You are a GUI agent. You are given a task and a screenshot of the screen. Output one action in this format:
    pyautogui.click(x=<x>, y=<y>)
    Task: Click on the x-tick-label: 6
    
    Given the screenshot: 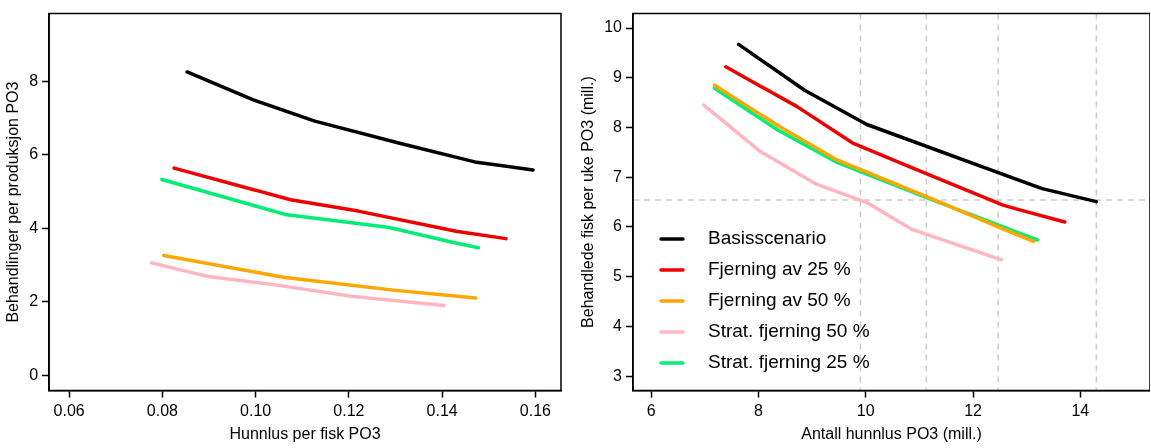 What is the action you would take?
    pyautogui.click(x=651, y=410)
    